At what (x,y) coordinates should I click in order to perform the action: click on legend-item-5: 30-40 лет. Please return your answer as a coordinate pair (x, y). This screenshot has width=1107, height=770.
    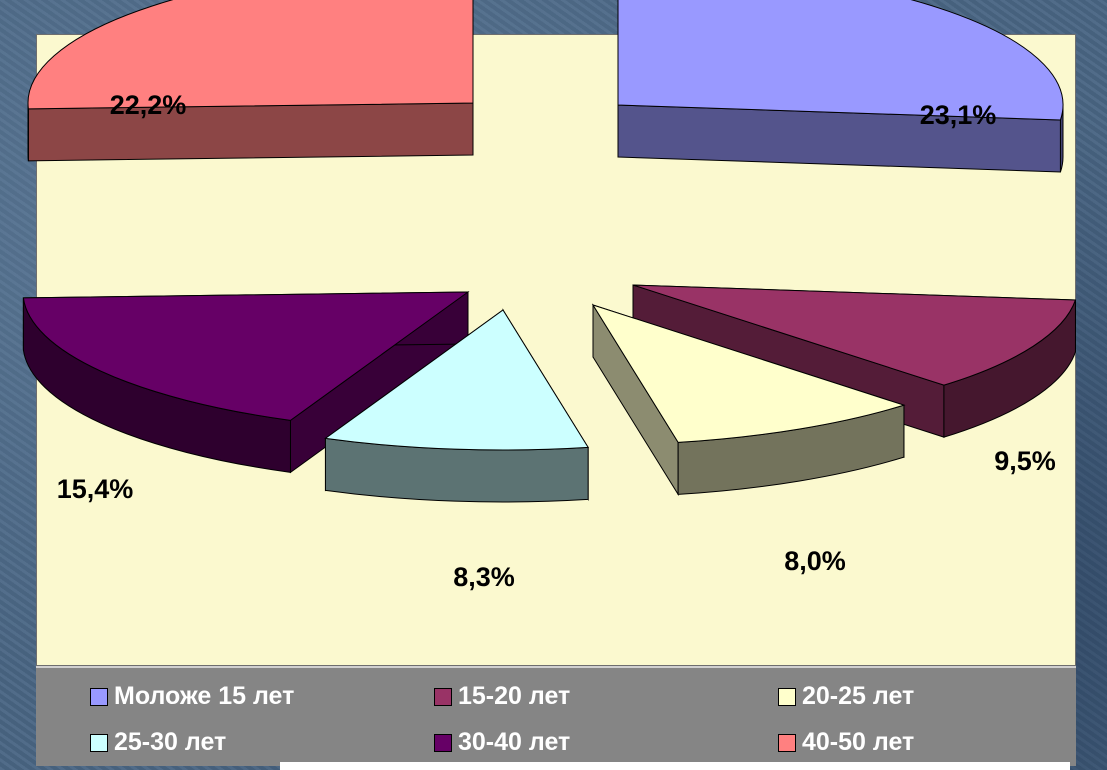
    Looking at the image, I should click on (502, 742).